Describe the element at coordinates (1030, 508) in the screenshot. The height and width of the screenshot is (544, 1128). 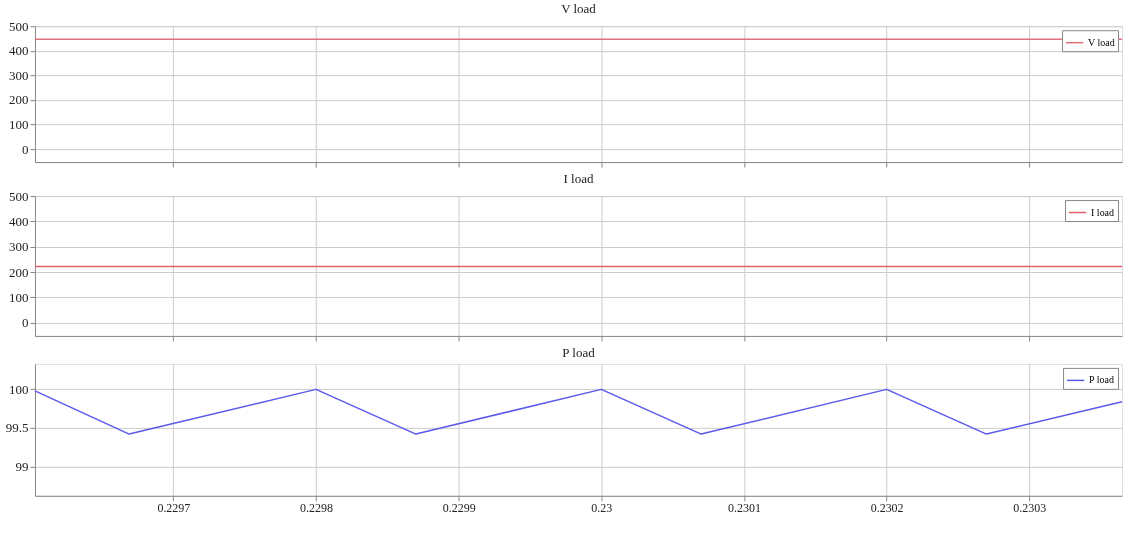
I see `x-tick-label: 0.2303` at that location.